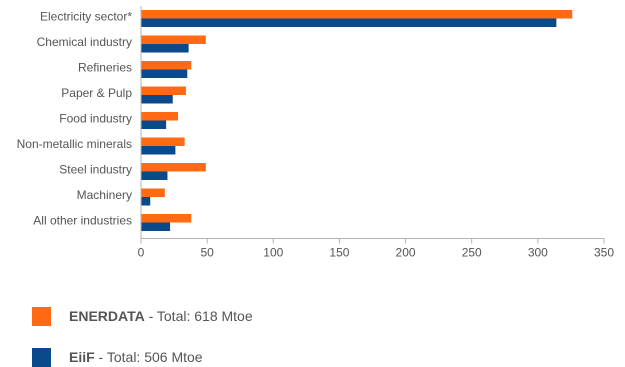 This screenshot has width=625, height=367. What do you see at coordinates (86, 17) in the screenshot?
I see `category-label: Electricity sector*` at bounding box center [86, 17].